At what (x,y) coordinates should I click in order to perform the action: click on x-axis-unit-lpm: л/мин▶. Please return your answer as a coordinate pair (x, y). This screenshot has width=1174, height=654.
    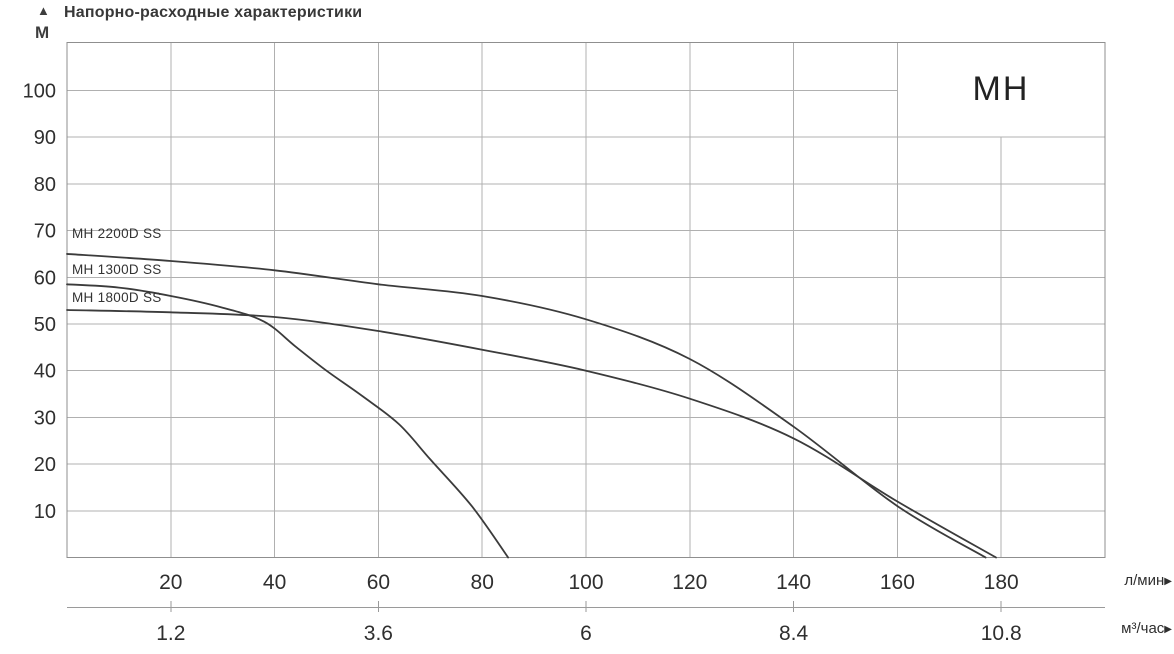
    Looking at the image, I should click on (1135, 580).